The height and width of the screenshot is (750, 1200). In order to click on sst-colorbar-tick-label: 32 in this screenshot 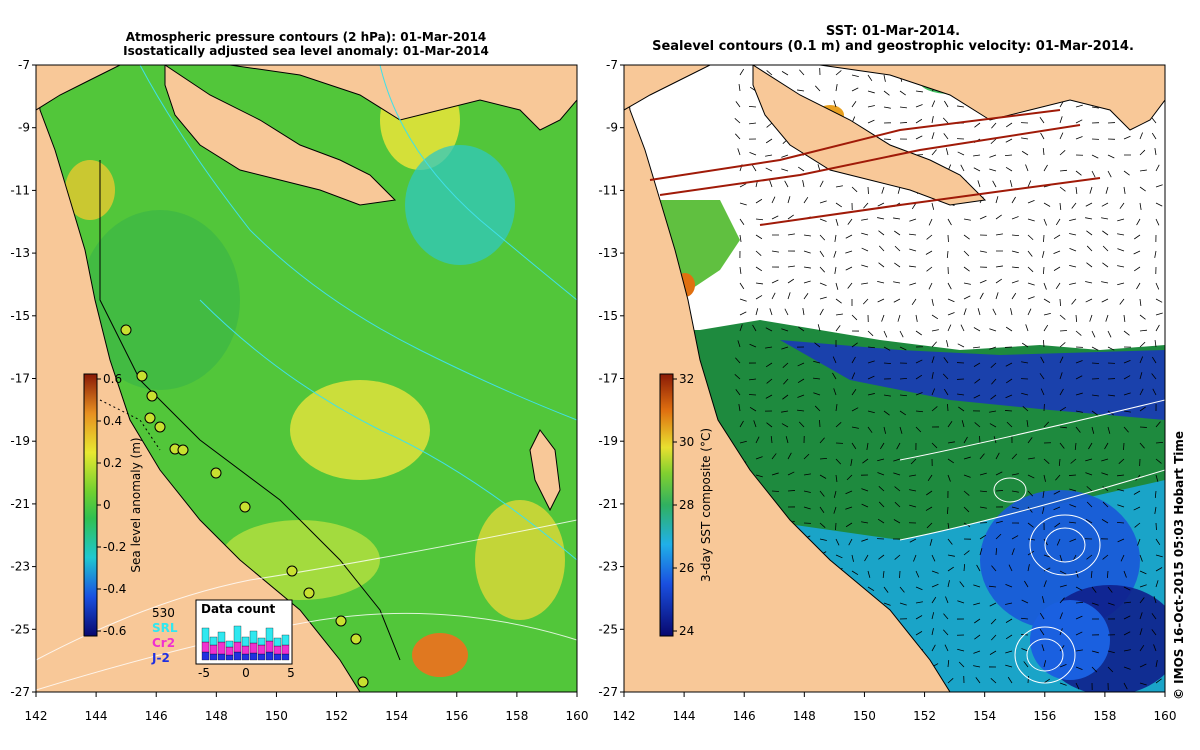, I will do `click(686, 379)`.